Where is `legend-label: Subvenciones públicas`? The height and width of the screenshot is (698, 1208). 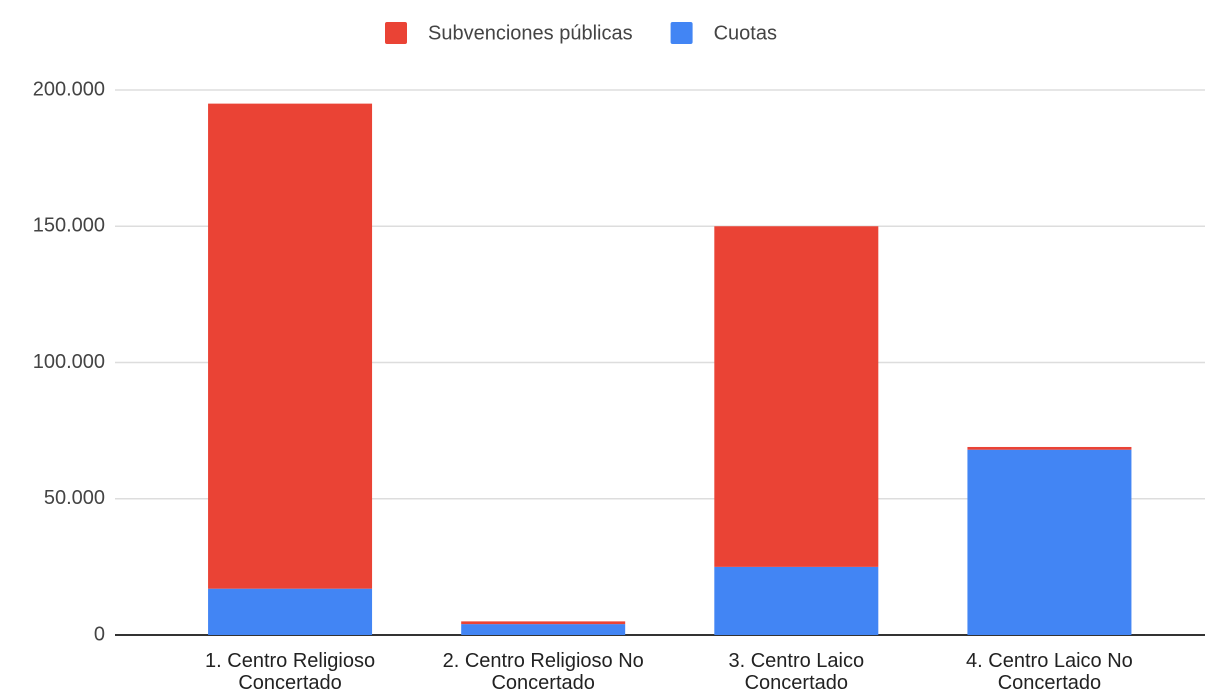
legend-label: Subvenciones públicas is located at coordinates (530, 33).